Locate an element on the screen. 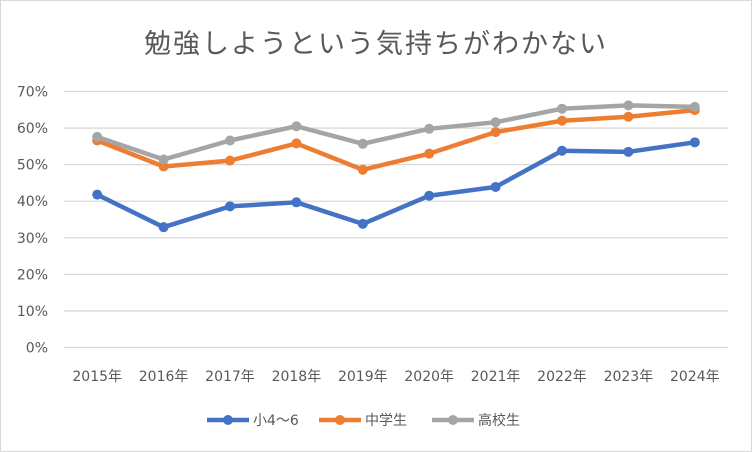 The image size is (752, 452). x-tick-label: 2016年 is located at coordinates (164, 377).